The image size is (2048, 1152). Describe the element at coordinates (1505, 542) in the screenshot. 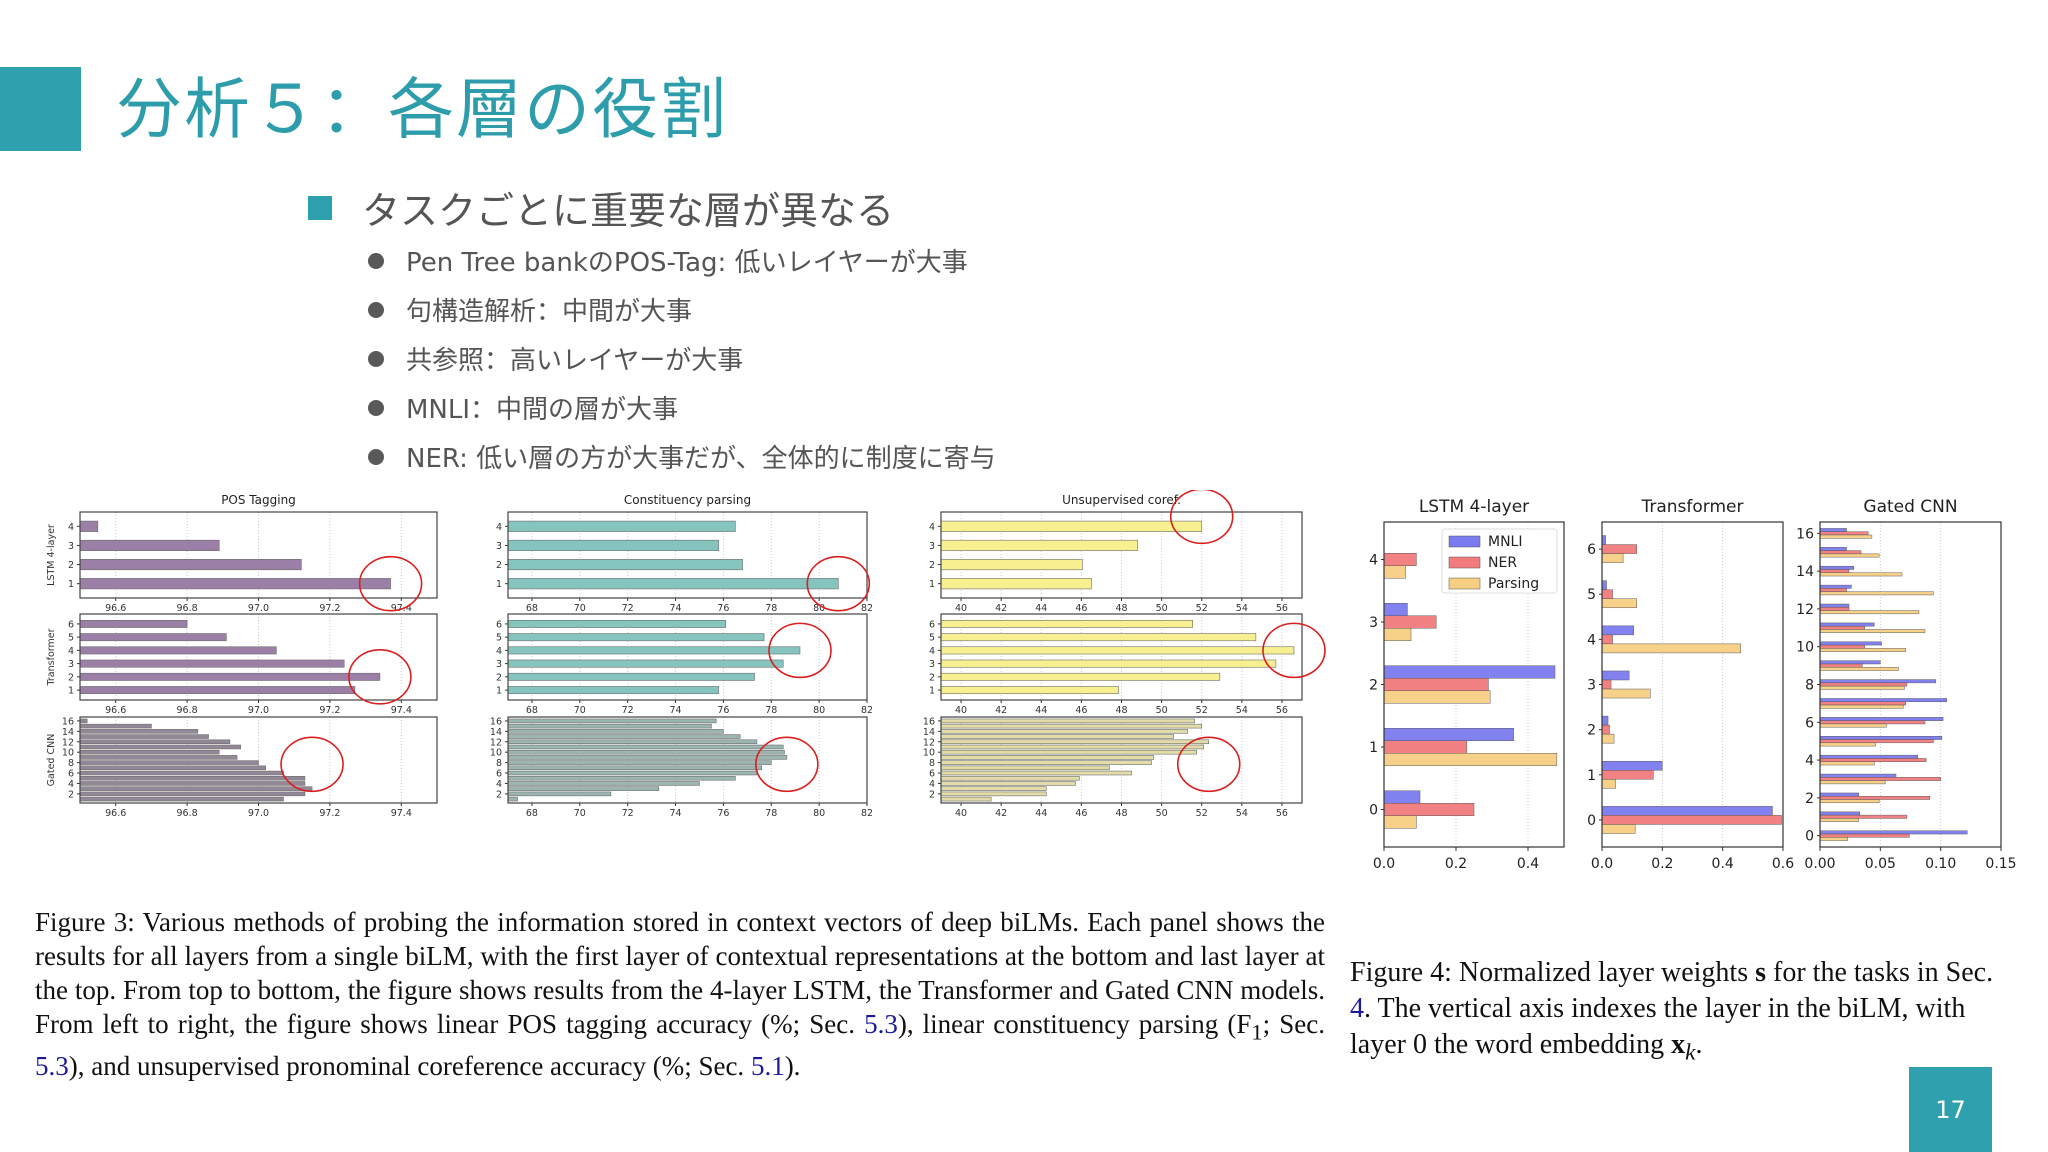

I see `legend-label: MNLI` at that location.